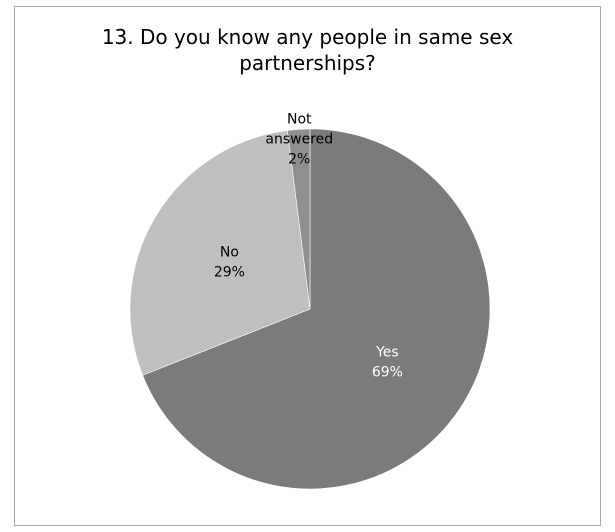  Describe the element at coordinates (307, 37) in the screenshot. I see `chart-title-line-1: 13. Do you know any people in same sex` at that location.